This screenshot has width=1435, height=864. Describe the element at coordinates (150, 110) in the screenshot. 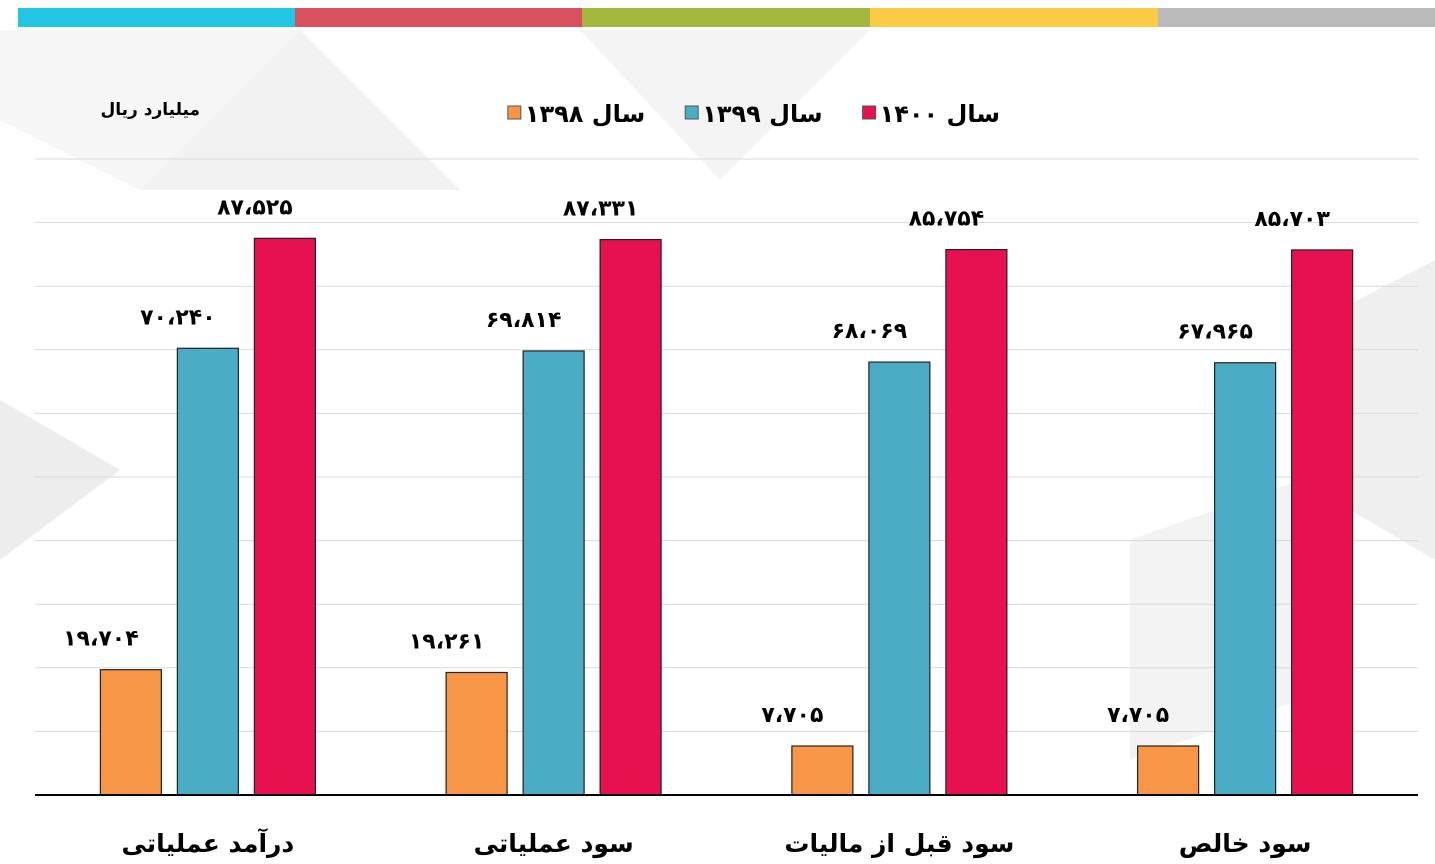

I see `unit-label: میلیارد ریال` at that location.